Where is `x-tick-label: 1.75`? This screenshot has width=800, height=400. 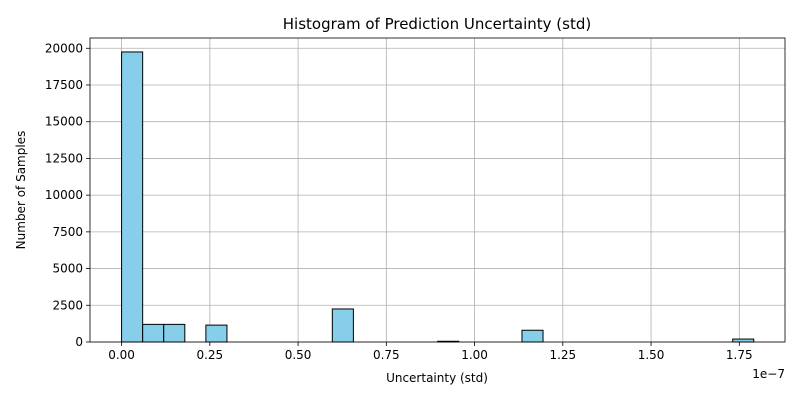 x-tick-label: 1.75 is located at coordinates (739, 355).